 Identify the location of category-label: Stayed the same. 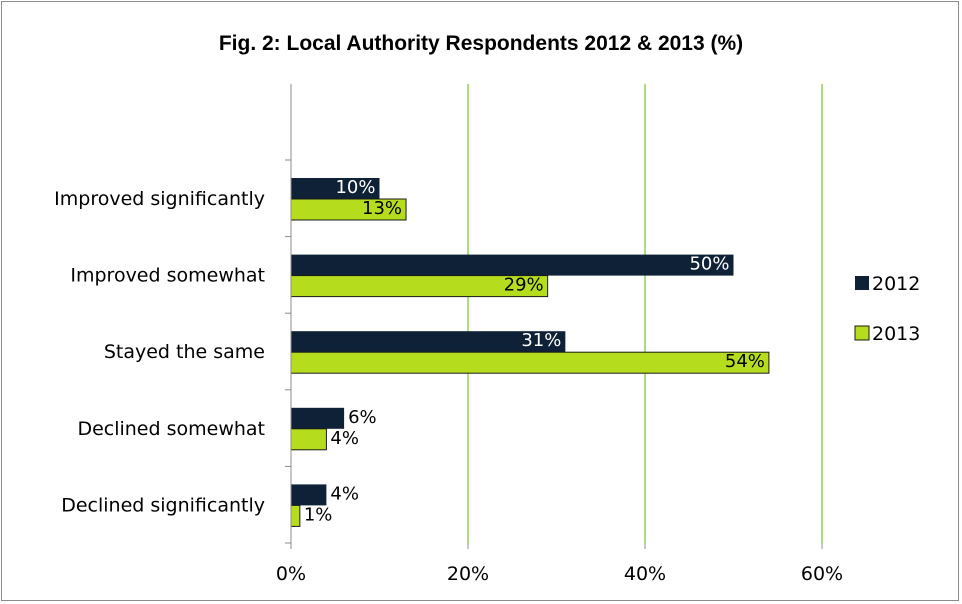
(184, 352).